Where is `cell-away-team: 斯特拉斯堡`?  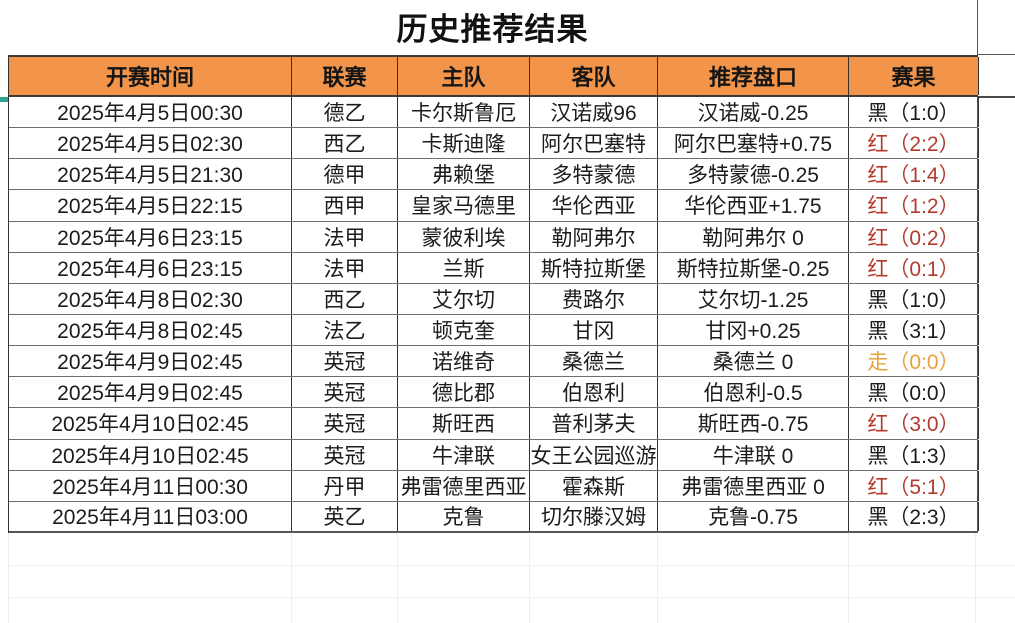
cell-away-team: 斯特拉斯堡 is located at coordinates (594, 267).